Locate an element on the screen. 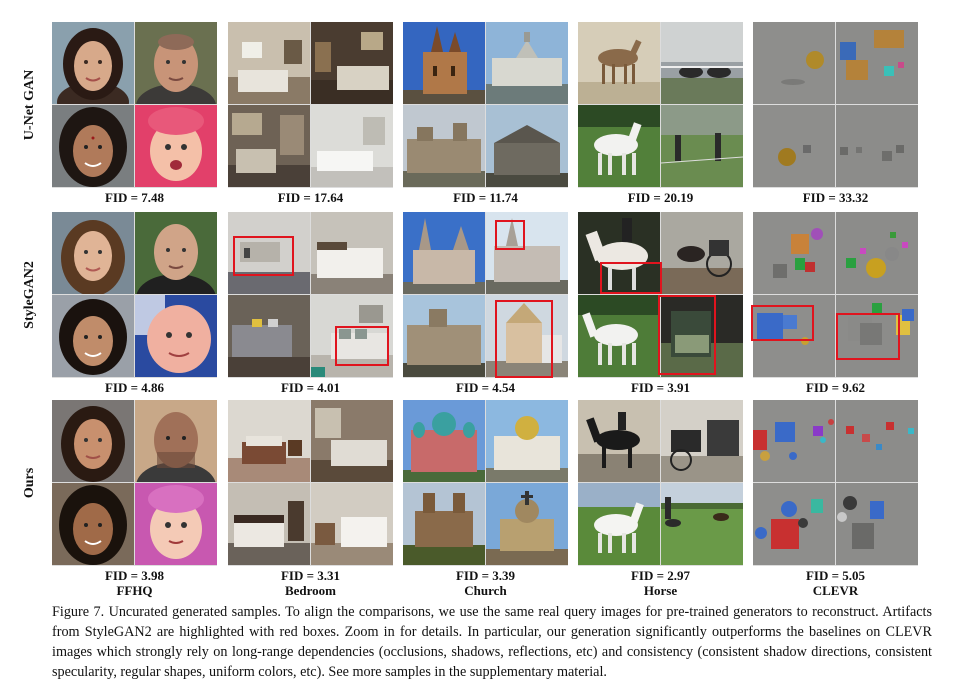 Image resolution: width=954 pixels, height=697 pixels. sample-unet-horse is located at coordinates (660, 105).